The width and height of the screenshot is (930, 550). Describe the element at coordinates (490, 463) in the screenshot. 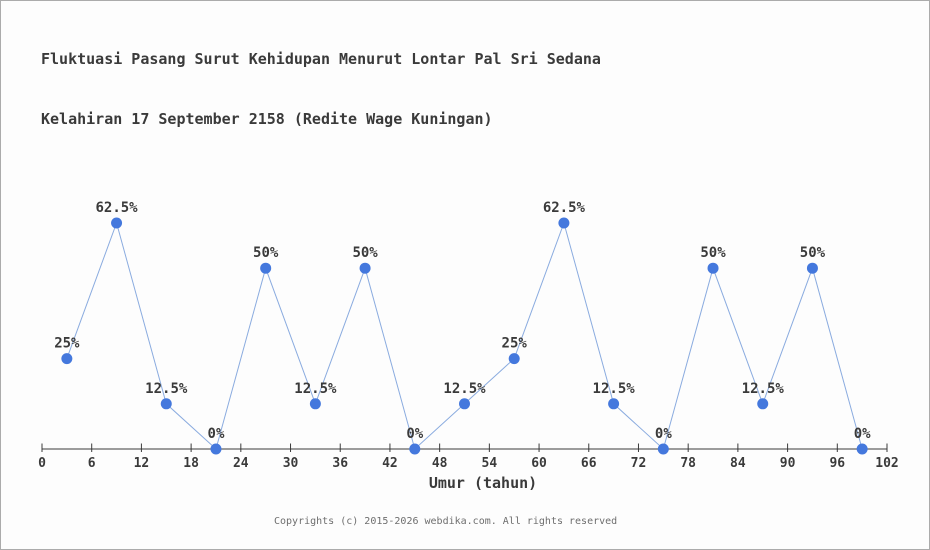

I see `x-tick-label: 54` at that location.